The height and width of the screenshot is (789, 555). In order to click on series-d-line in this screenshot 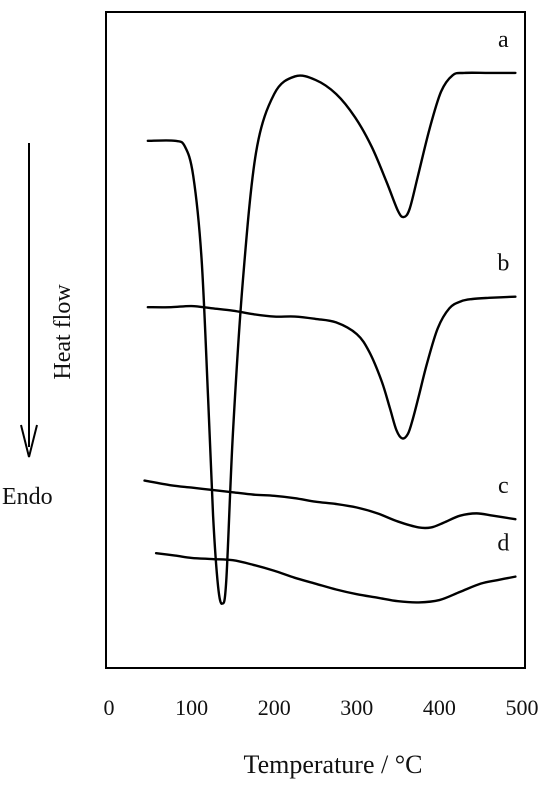, I will do `click(335, 578)`.